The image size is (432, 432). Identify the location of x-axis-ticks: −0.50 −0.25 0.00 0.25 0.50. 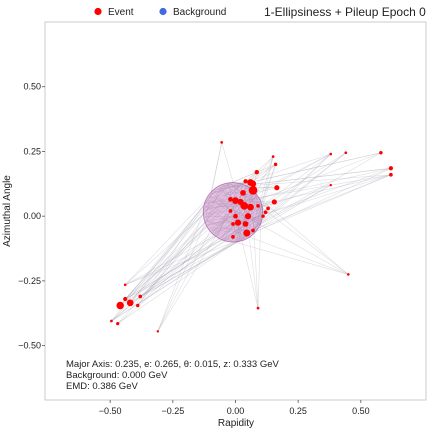
(234, 408).